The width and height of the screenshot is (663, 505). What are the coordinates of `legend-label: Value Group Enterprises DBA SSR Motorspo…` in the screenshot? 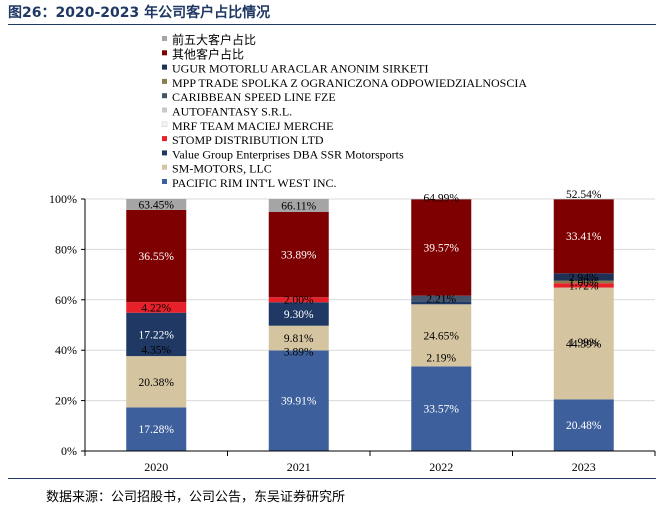 It's located at (288, 154).